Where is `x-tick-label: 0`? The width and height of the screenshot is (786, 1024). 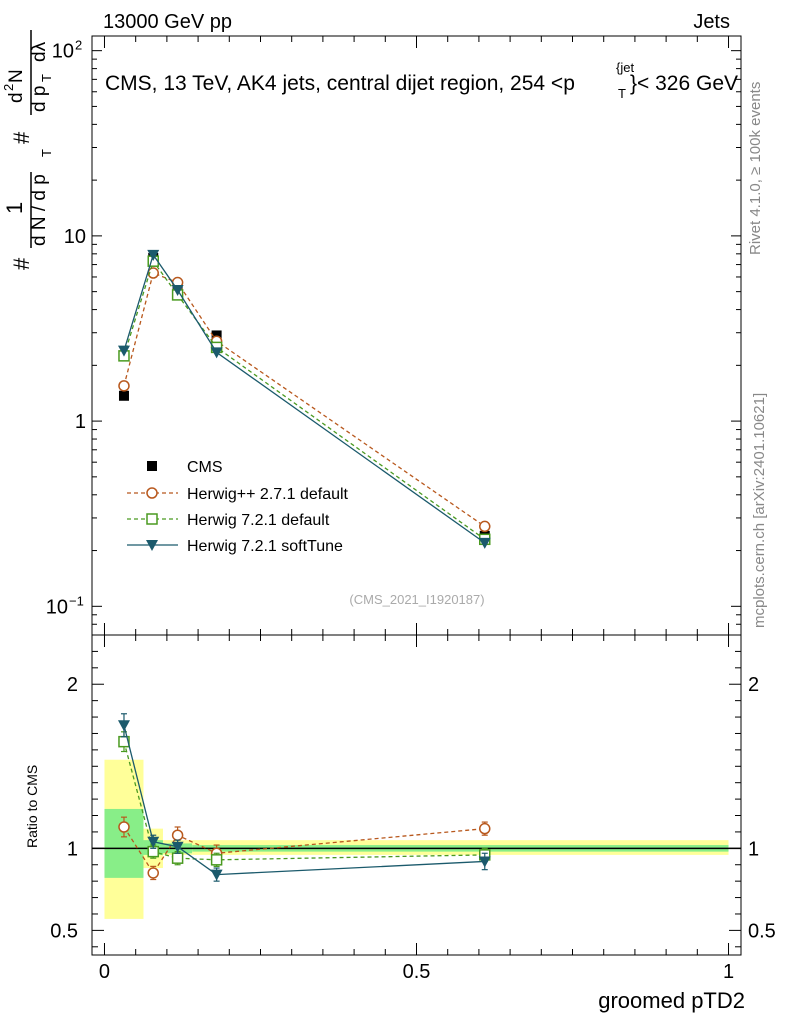 x-tick-label: 0 is located at coordinates (104, 972).